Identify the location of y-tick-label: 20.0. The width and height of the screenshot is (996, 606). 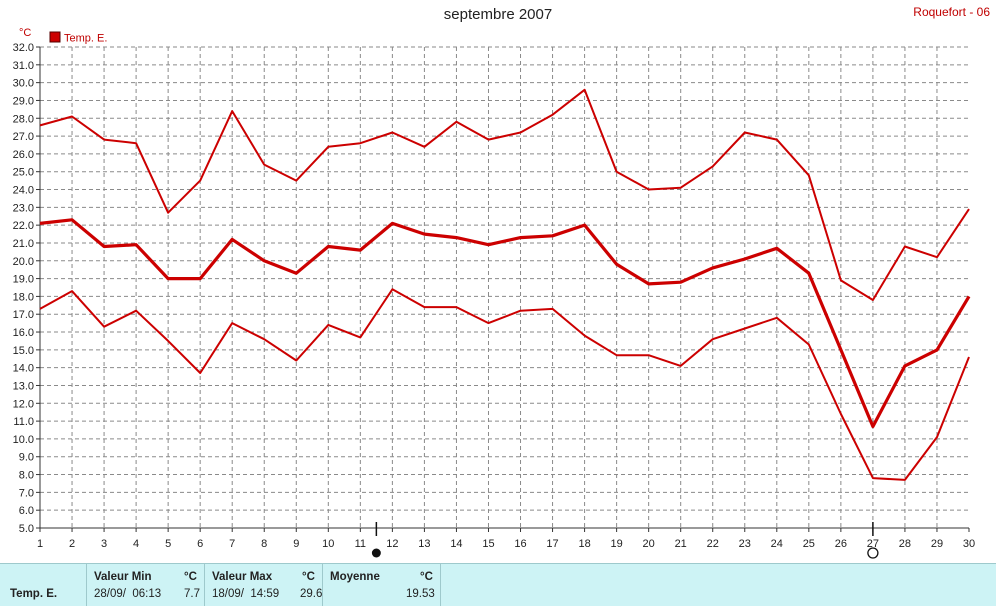
(23, 262).